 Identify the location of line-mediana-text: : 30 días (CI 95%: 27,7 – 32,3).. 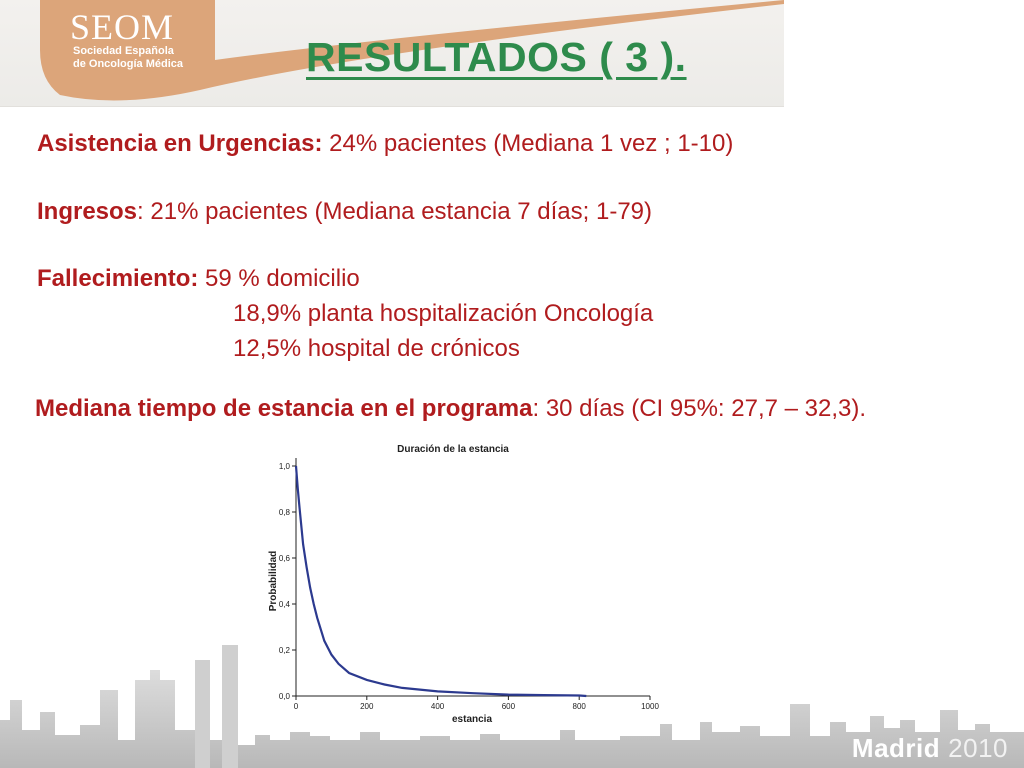
(699, 408).